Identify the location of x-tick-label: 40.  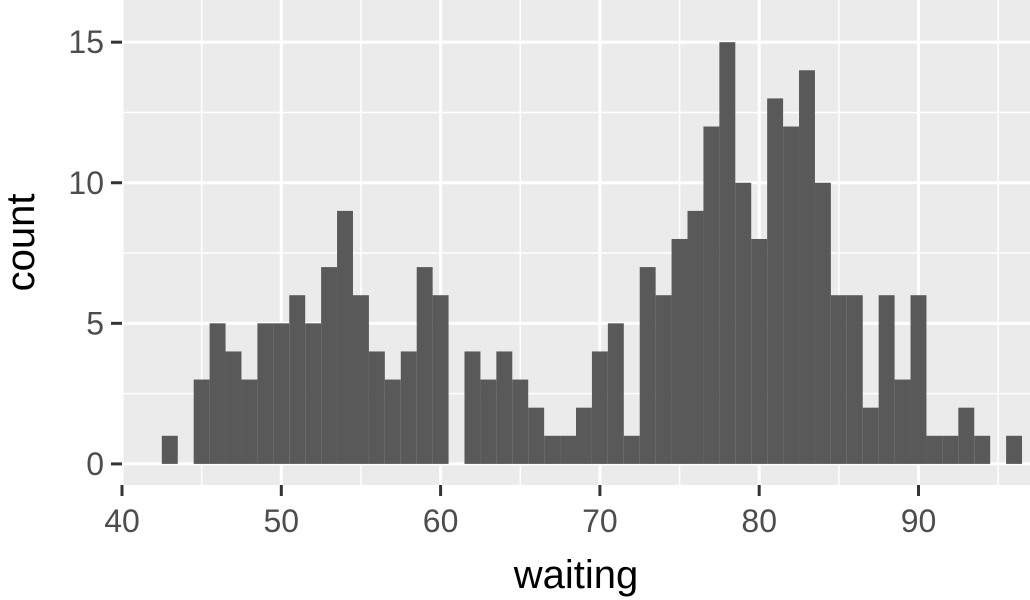
(122, 521).